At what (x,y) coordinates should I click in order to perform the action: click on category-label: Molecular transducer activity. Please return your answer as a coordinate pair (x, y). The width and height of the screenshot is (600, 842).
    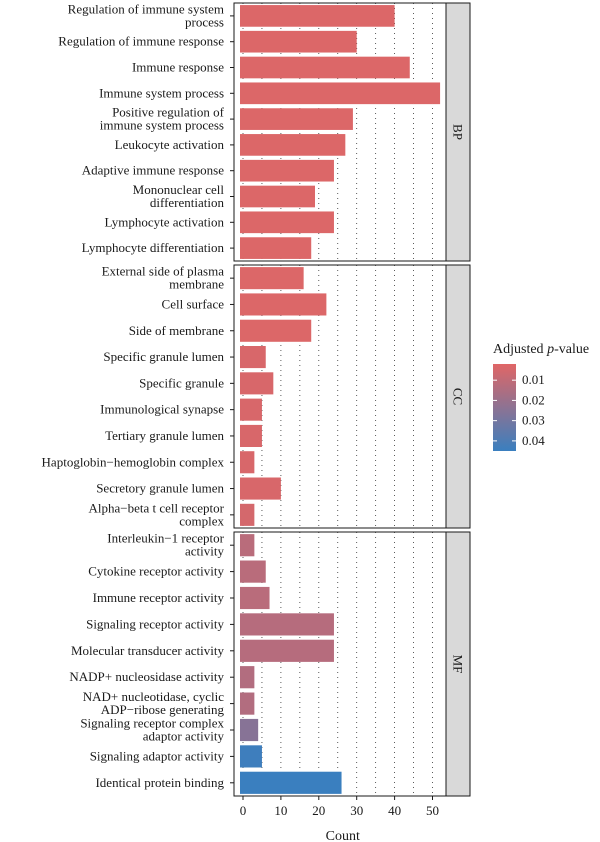
    Looking at the image, I should click on (148, 650).